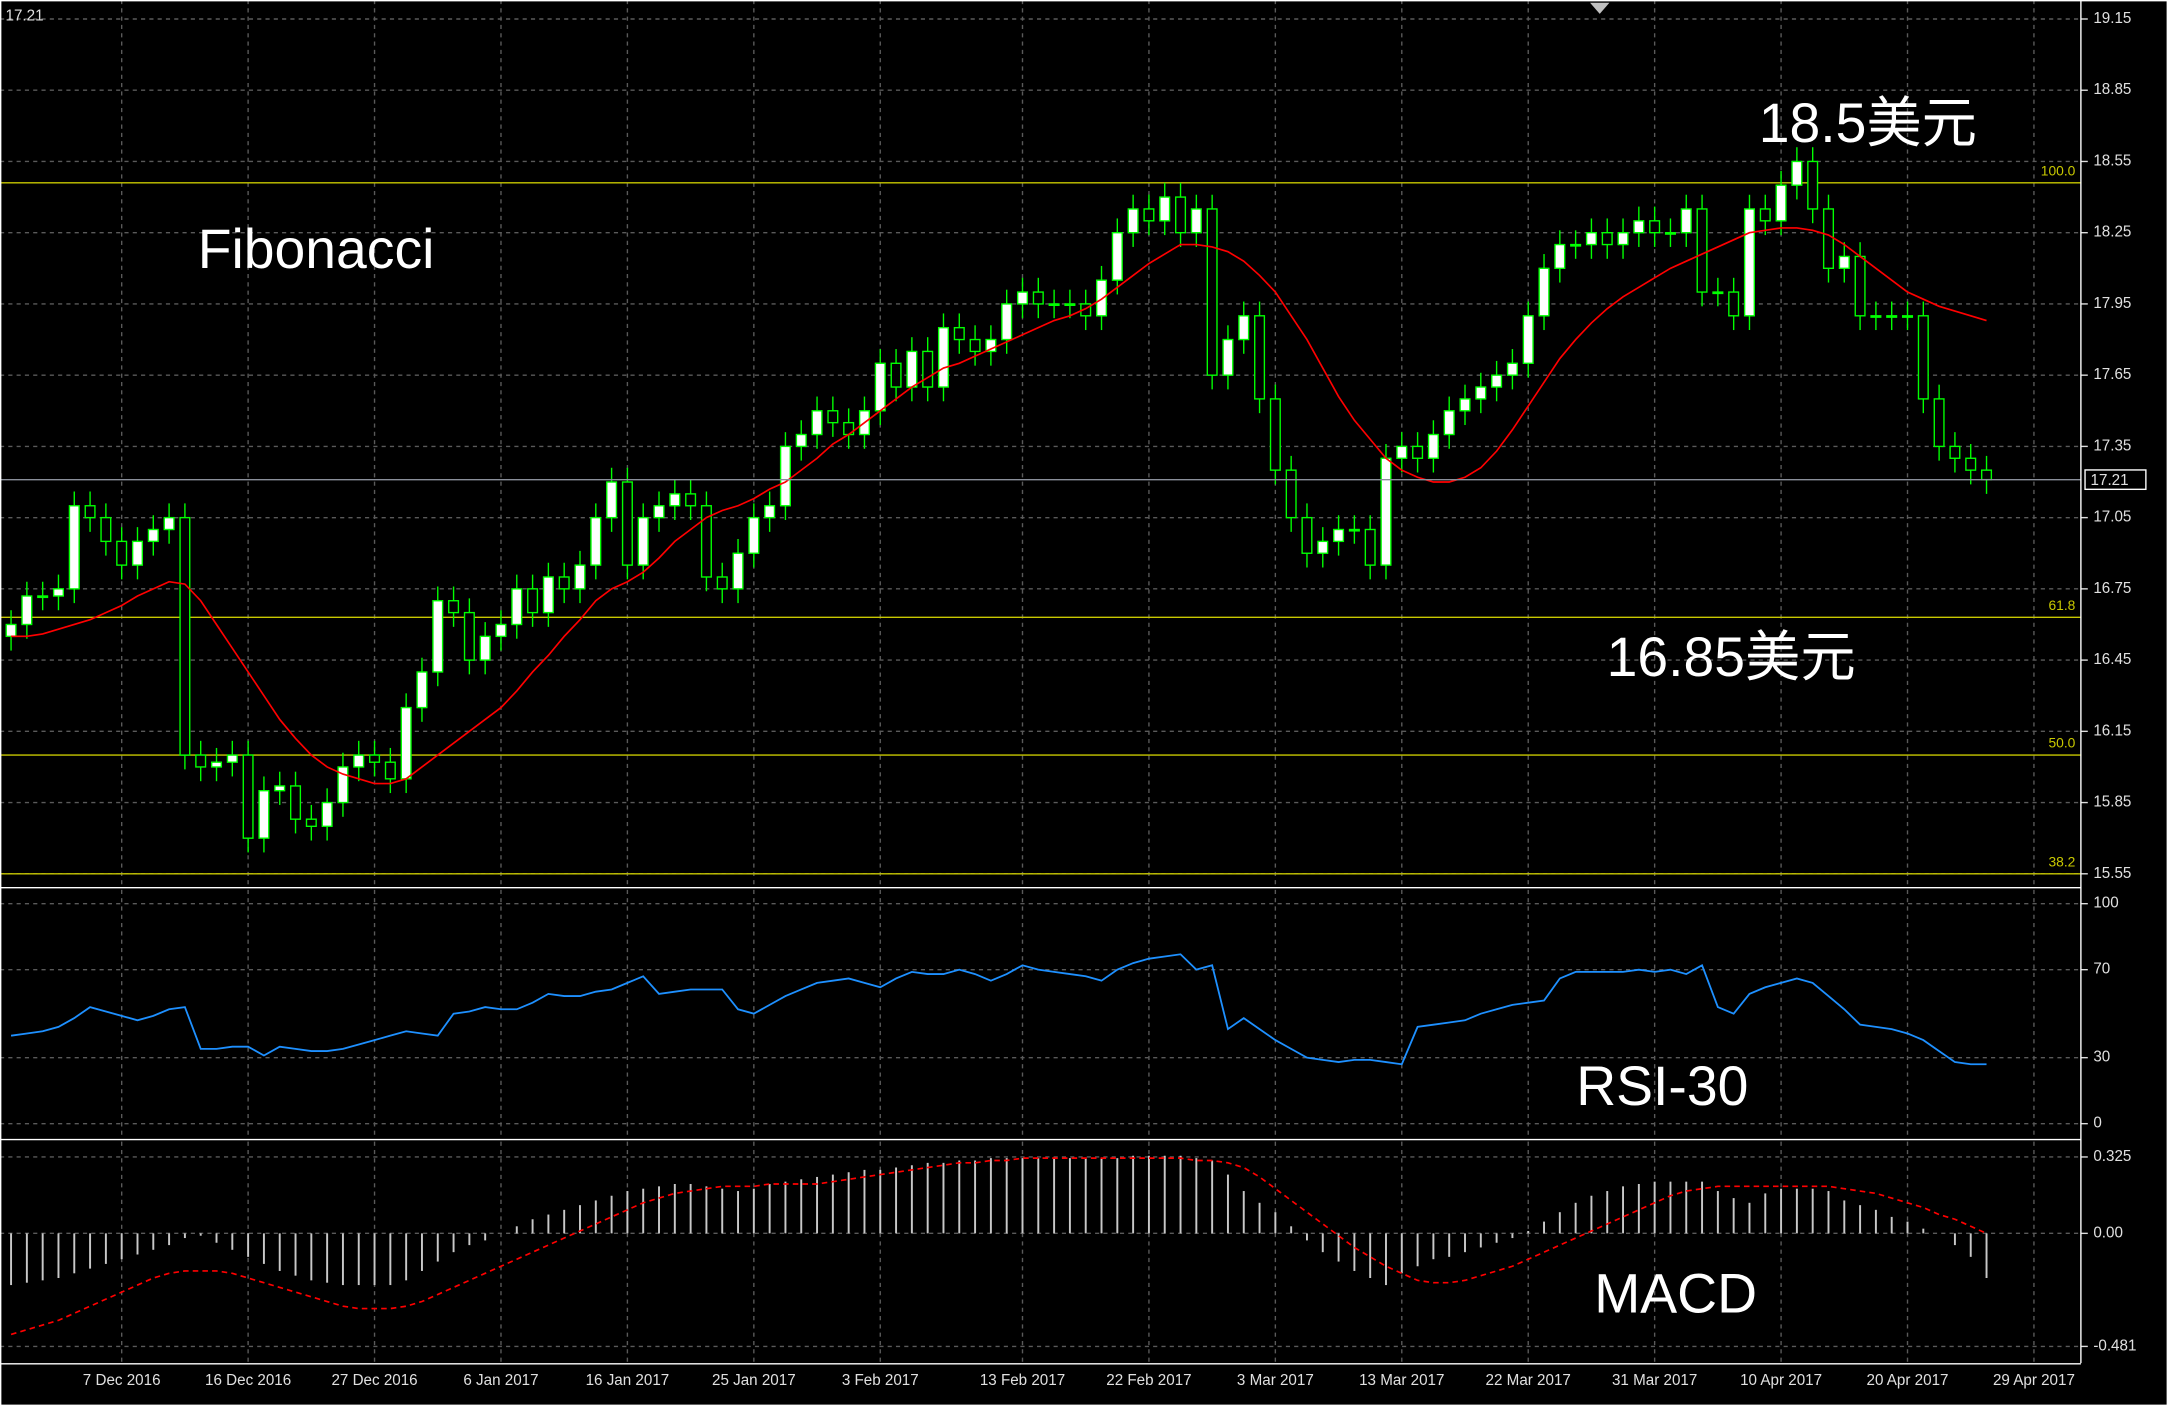  What do you see at coordinates (1022, 1380) in the screenshot?
I see `x-tick-label: 13 Feb 2017` at bounding box center [1022, 1380].